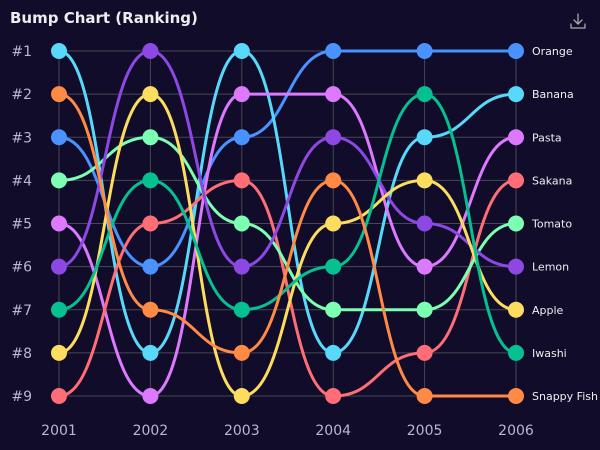  What do you see at coordinates (21, 52) in the screenshot?
I see `y-tick-label: #1` at bounding box center [21, 52].